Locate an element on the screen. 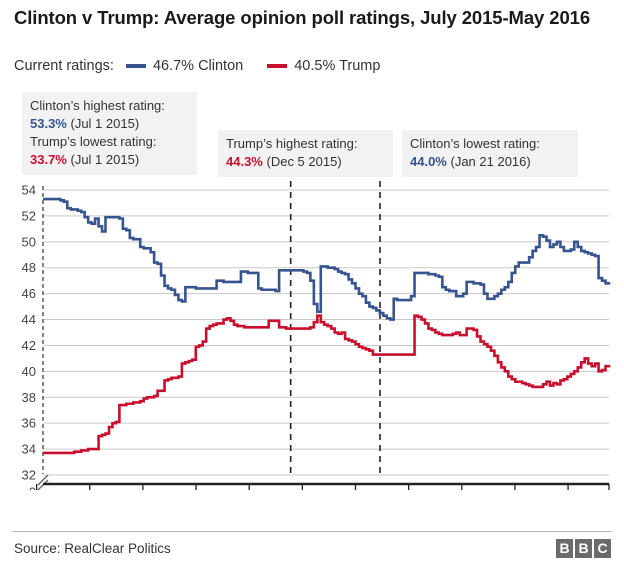 This screenshot has height=565, width=624. y-tick-label-zero: 0 is located at coordinates (32, 488).